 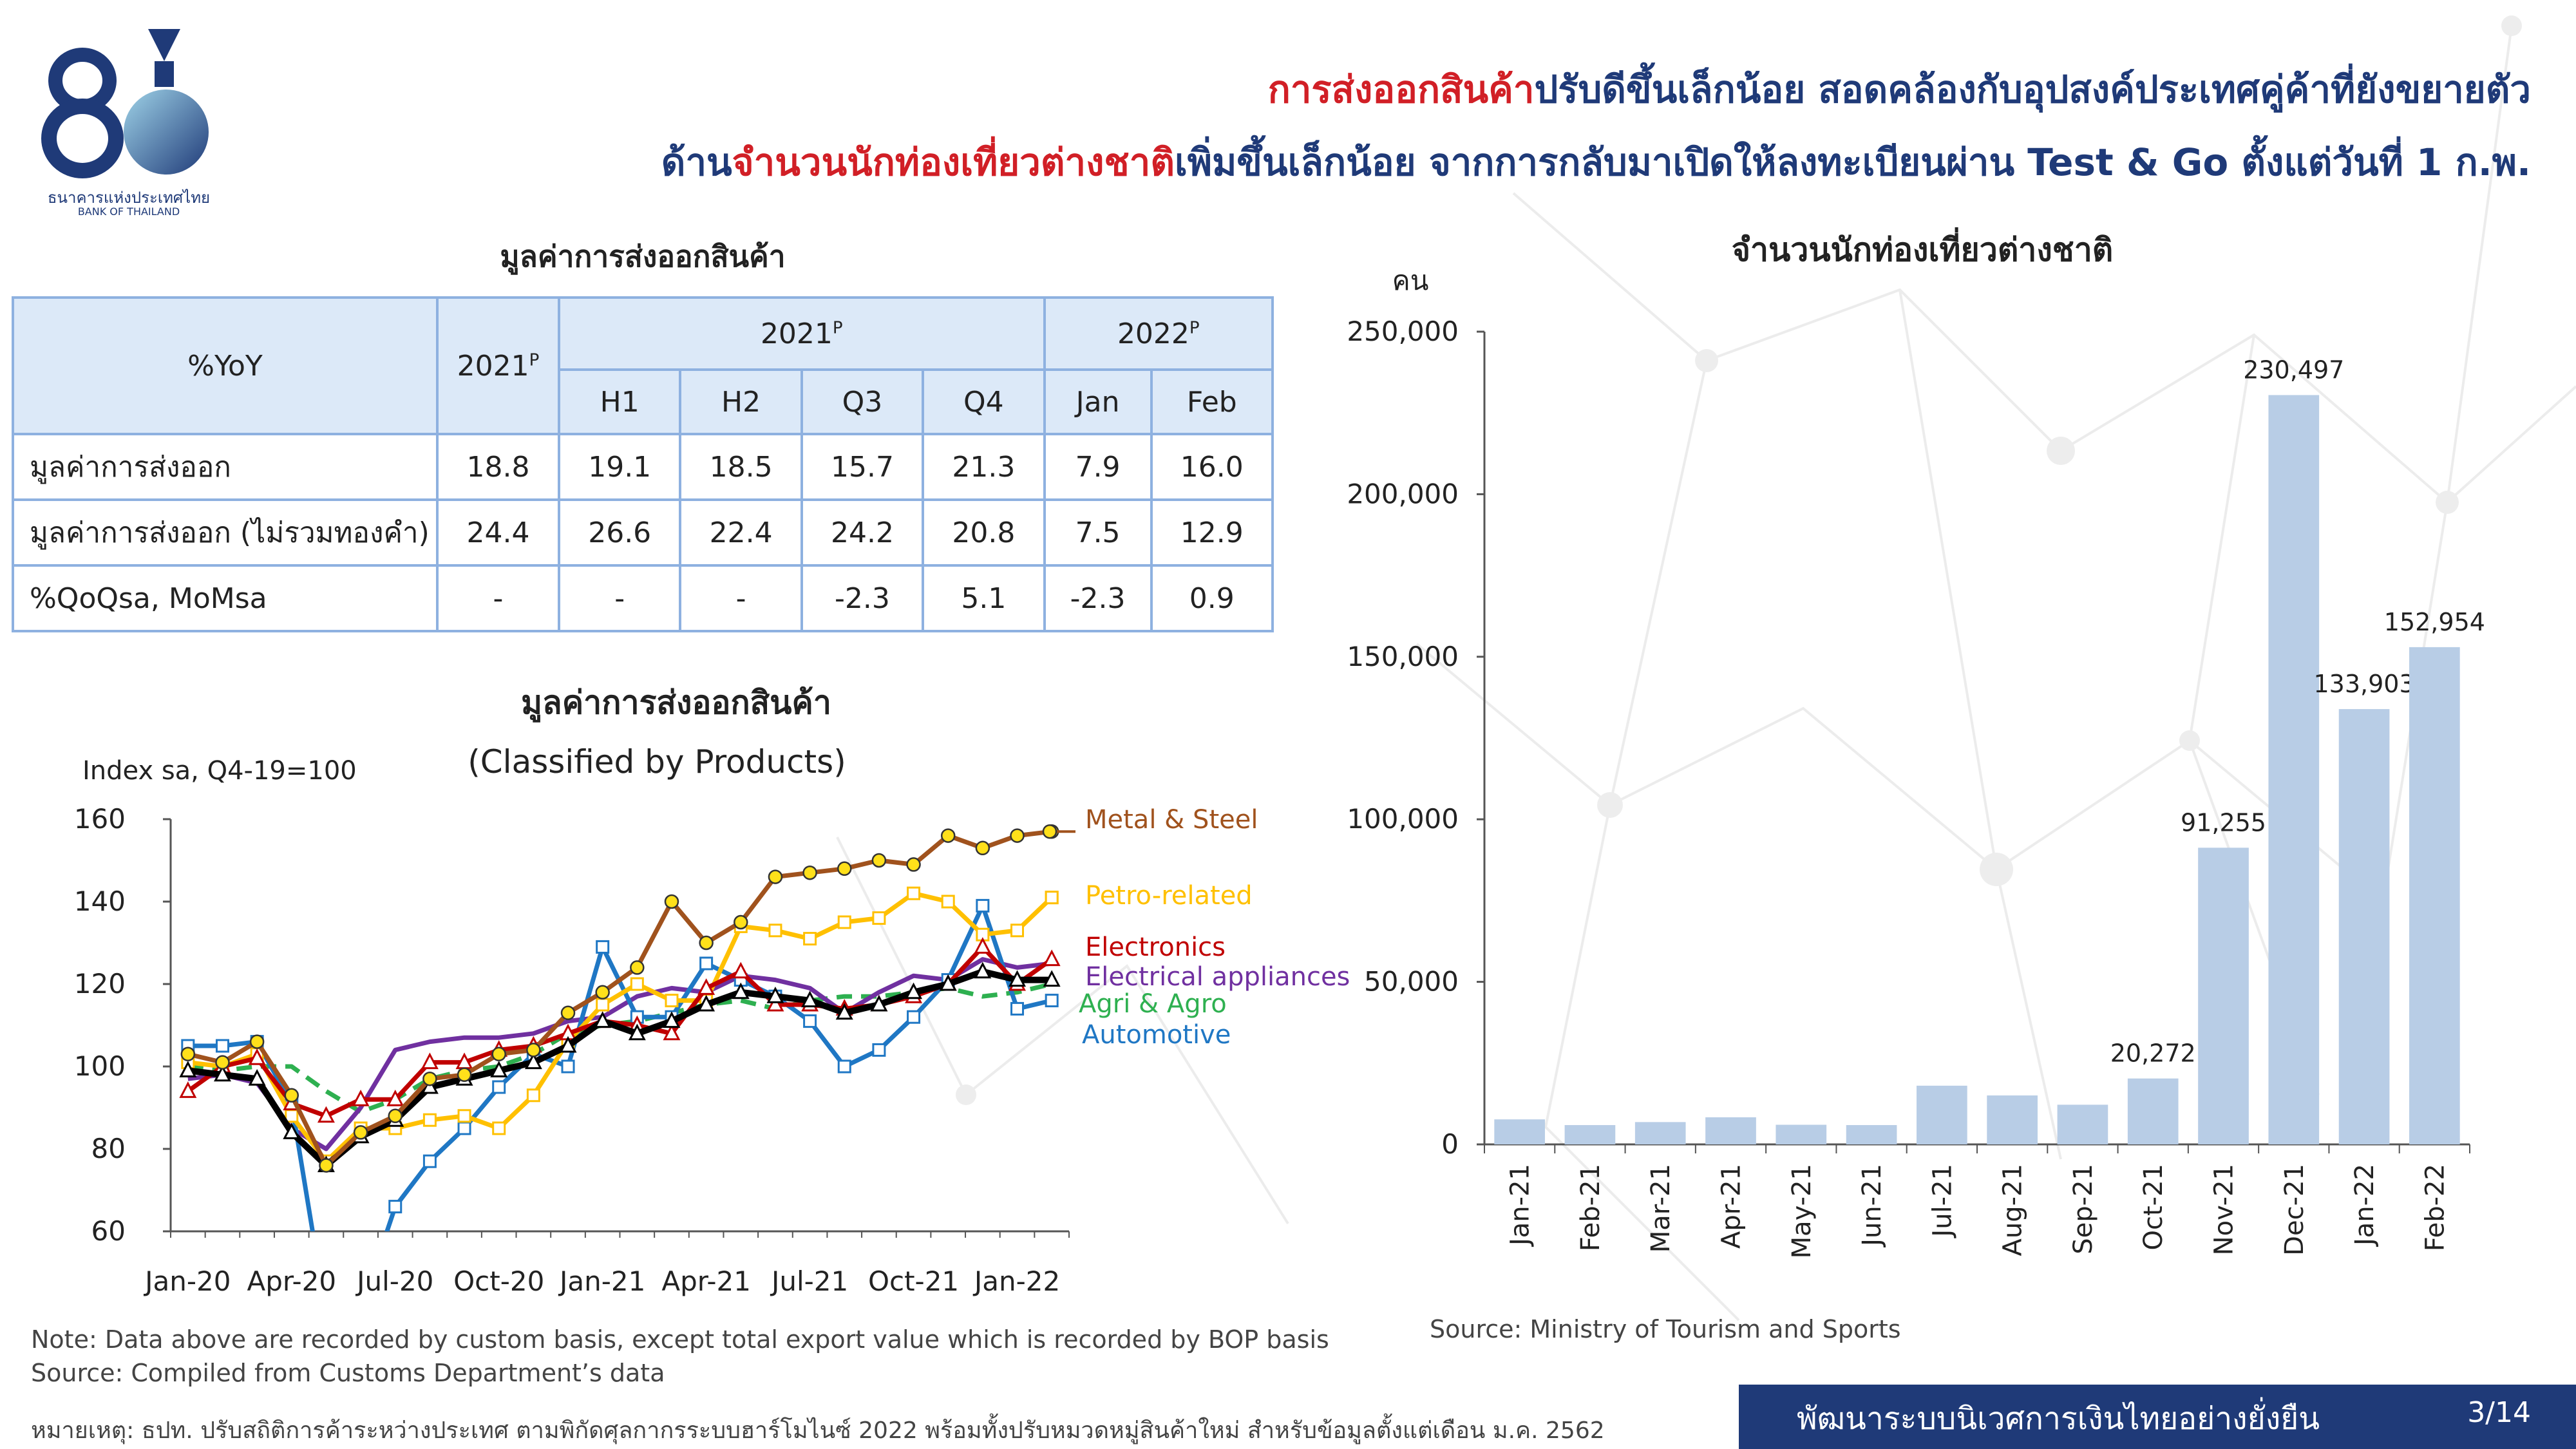 I want to click on y-tick-label: 100,000, so click(x=1403, y=819).